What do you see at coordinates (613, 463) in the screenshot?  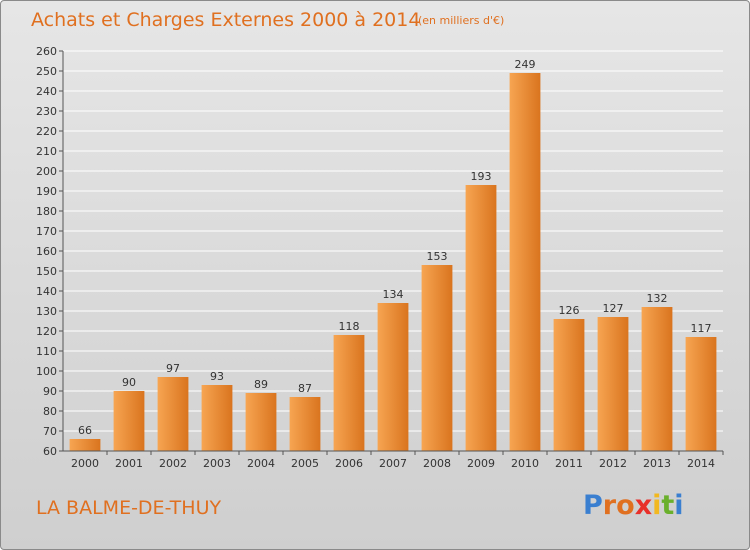 I see `x-tick-label: 2012` at bounding box center [613, 463].